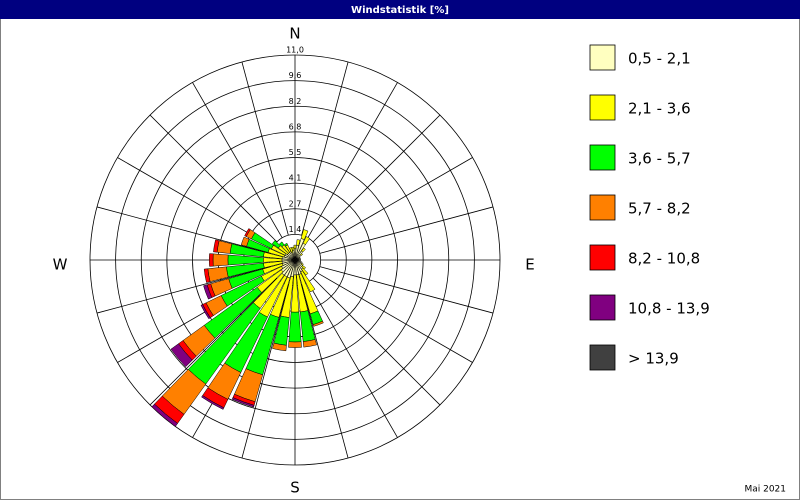 This screenshot has height=500, width=800. What do you see at coordinates (60, 265) in the screenshot?
I see `compass-label: W` at bounding box center [60, 265].